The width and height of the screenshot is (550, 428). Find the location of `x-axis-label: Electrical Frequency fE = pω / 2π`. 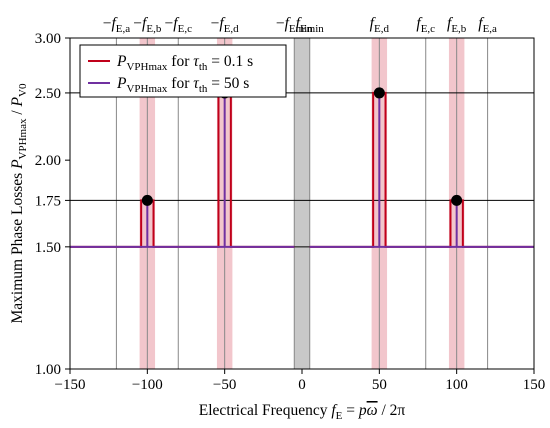

x-axis-label: Electrical Frequency fE = pω / 2π is located at coordinates (302, 412).